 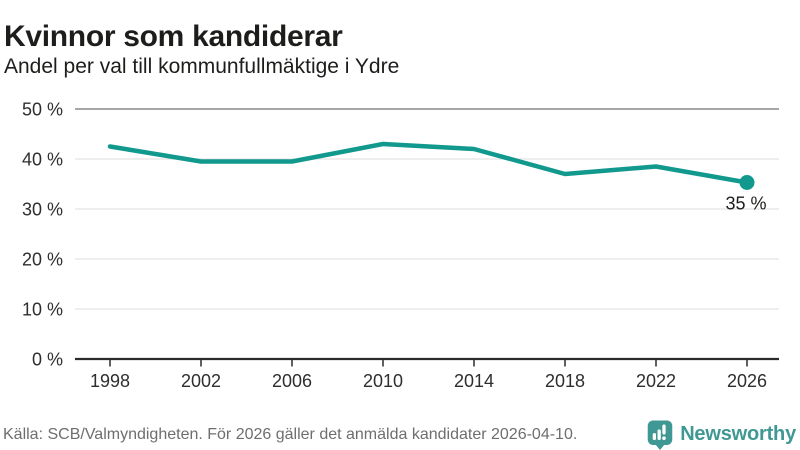 I want to click on x-tick-label: 2002, so click(x=201, y=381).